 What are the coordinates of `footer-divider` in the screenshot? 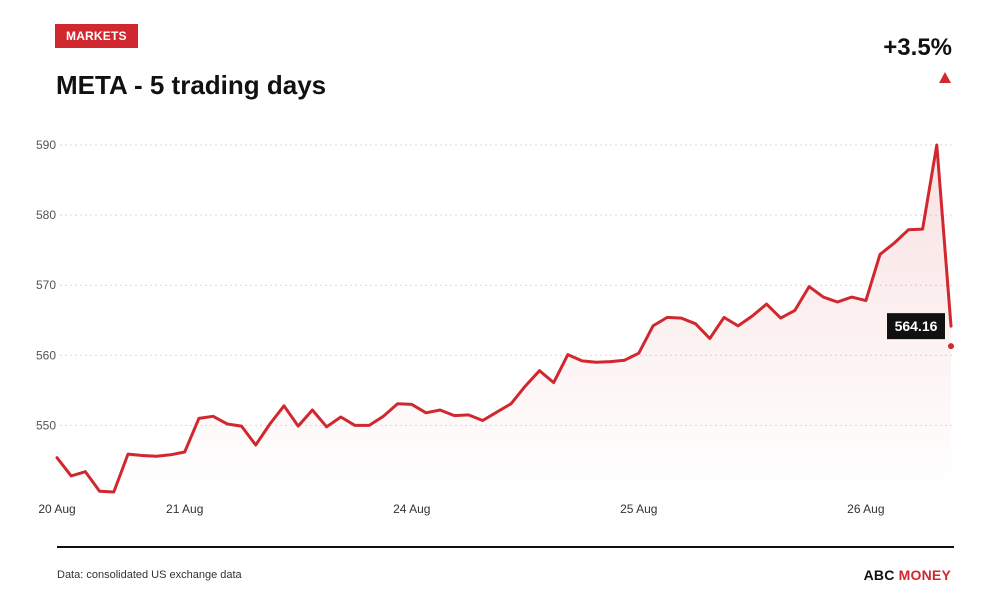 It's located at (505, 547).